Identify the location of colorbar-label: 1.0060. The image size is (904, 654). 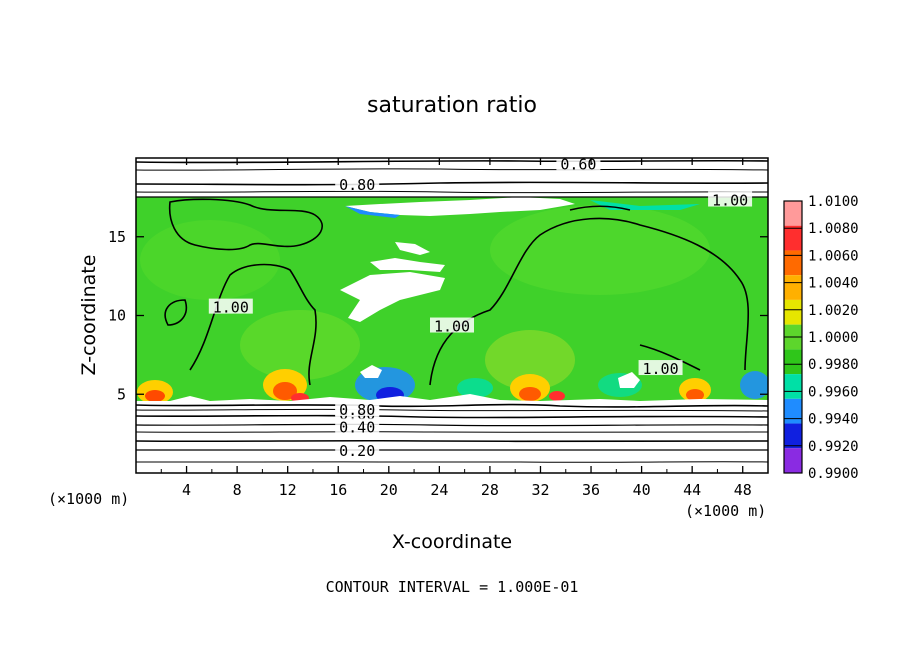
(833, 256).